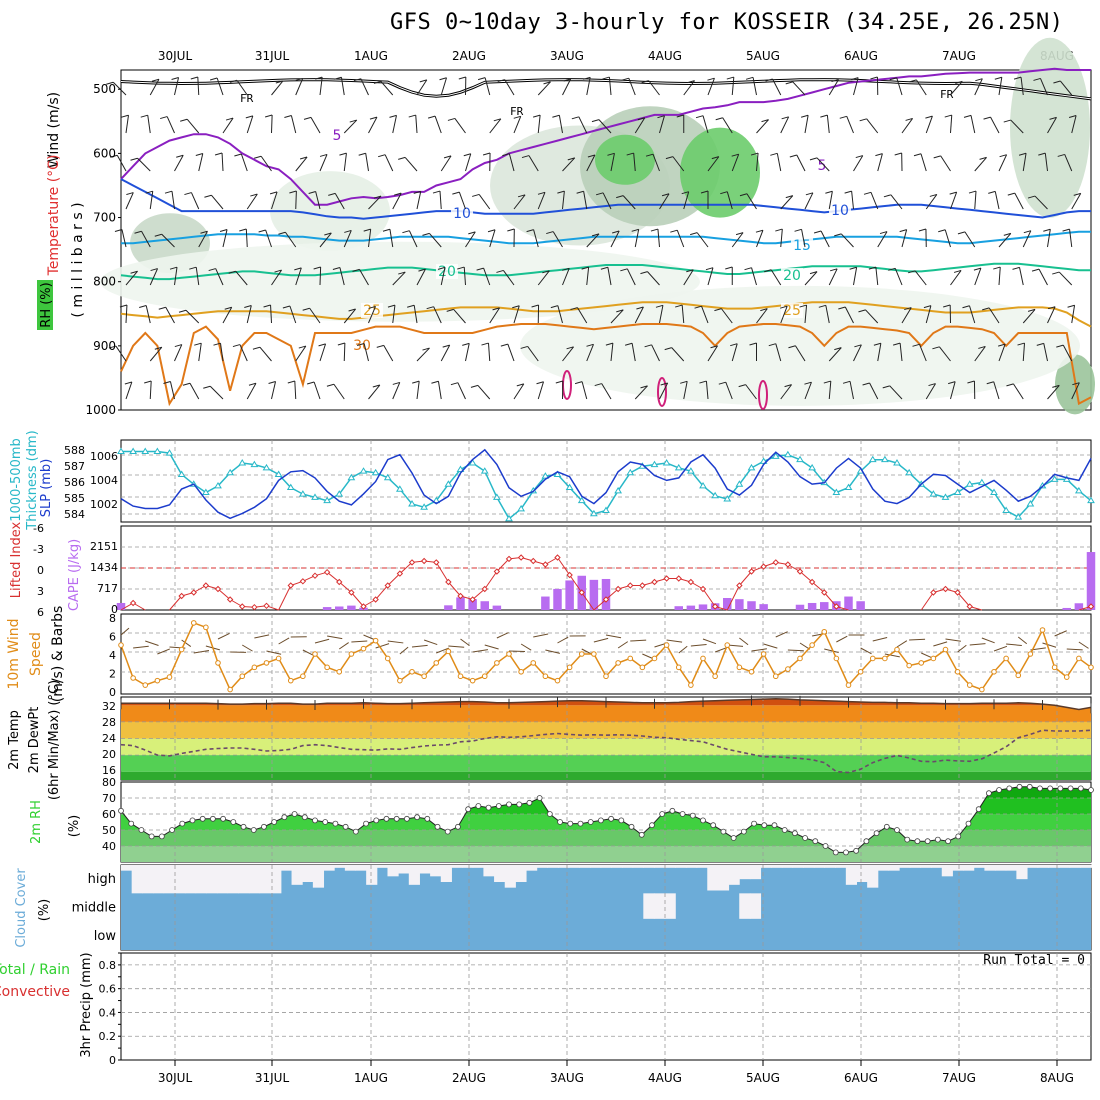  Describe the element at coordinates (109, 706) in the screenshot. I see `y-tick-label: 32` at that location.